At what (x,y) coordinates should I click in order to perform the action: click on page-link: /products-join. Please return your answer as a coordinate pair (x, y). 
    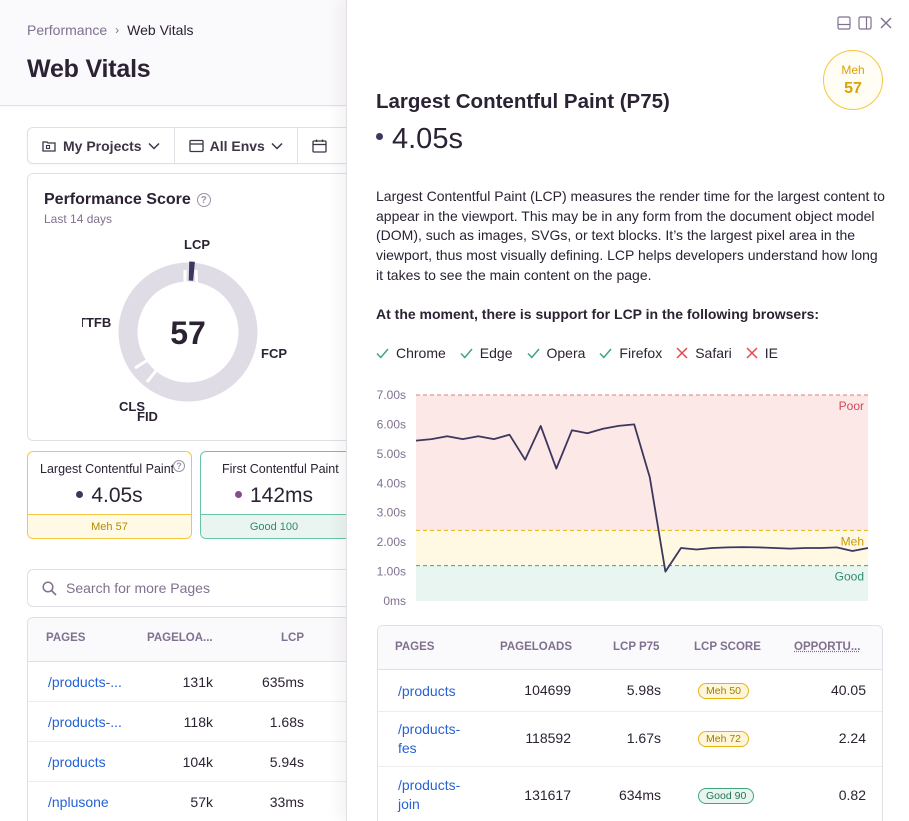
    Looking at the image, I should click on (429, 794).